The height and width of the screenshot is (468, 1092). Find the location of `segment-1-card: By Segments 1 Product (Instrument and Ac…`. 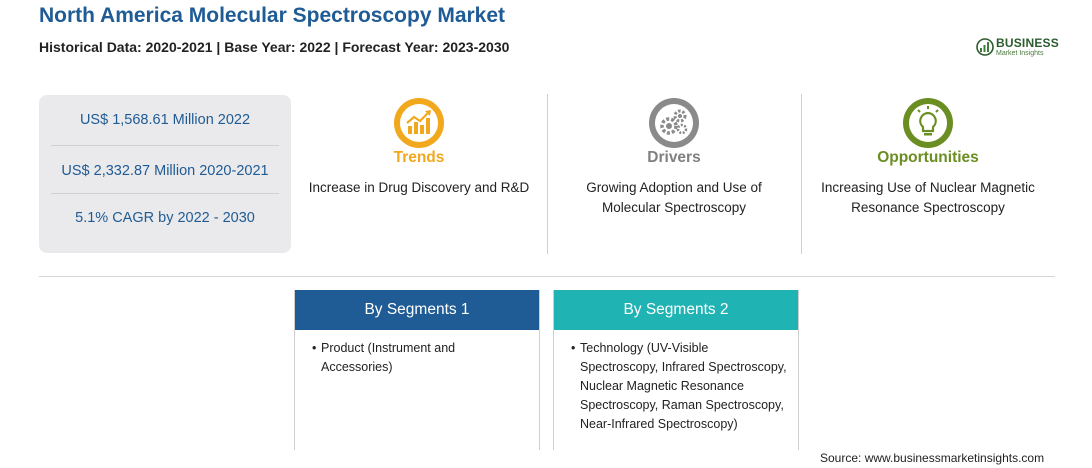

segment-1-card: By Segments 1 Product (Instrument and Ac… is located at coordinates (417, 370).